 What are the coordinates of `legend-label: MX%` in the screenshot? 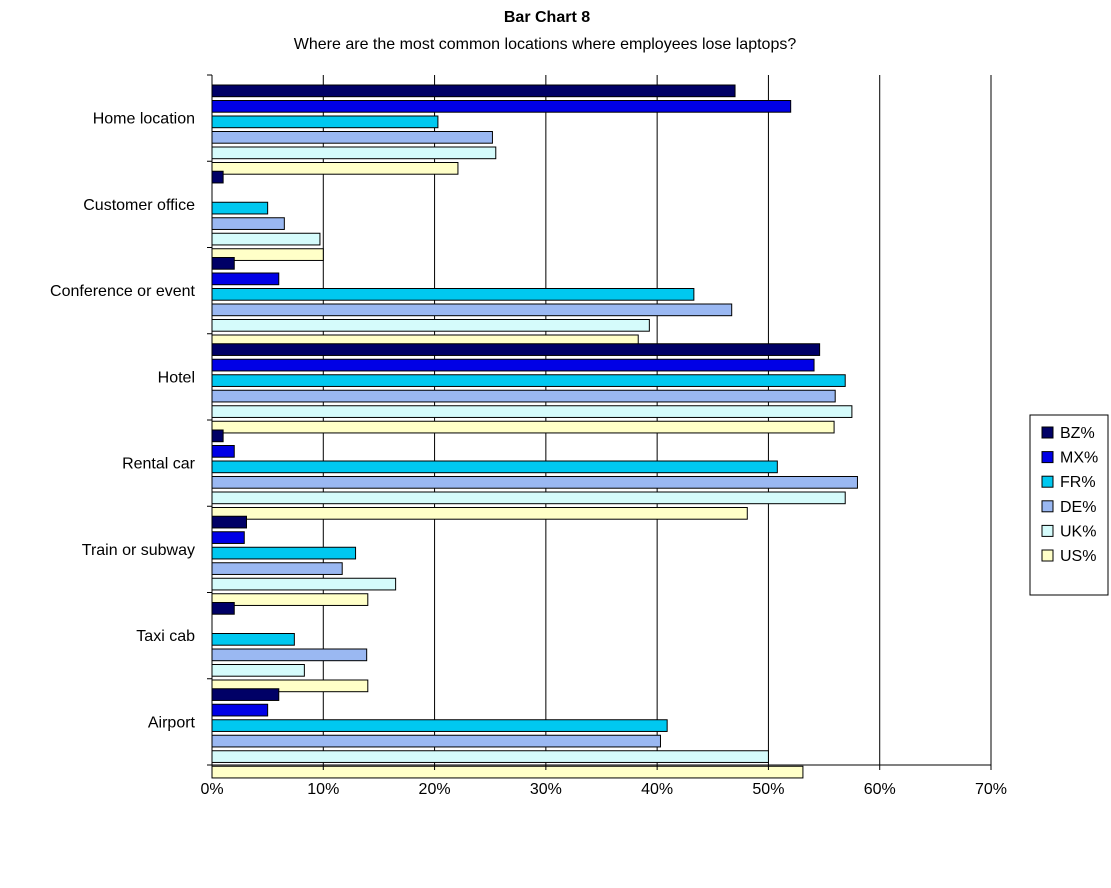 It's located at (1079, 458).